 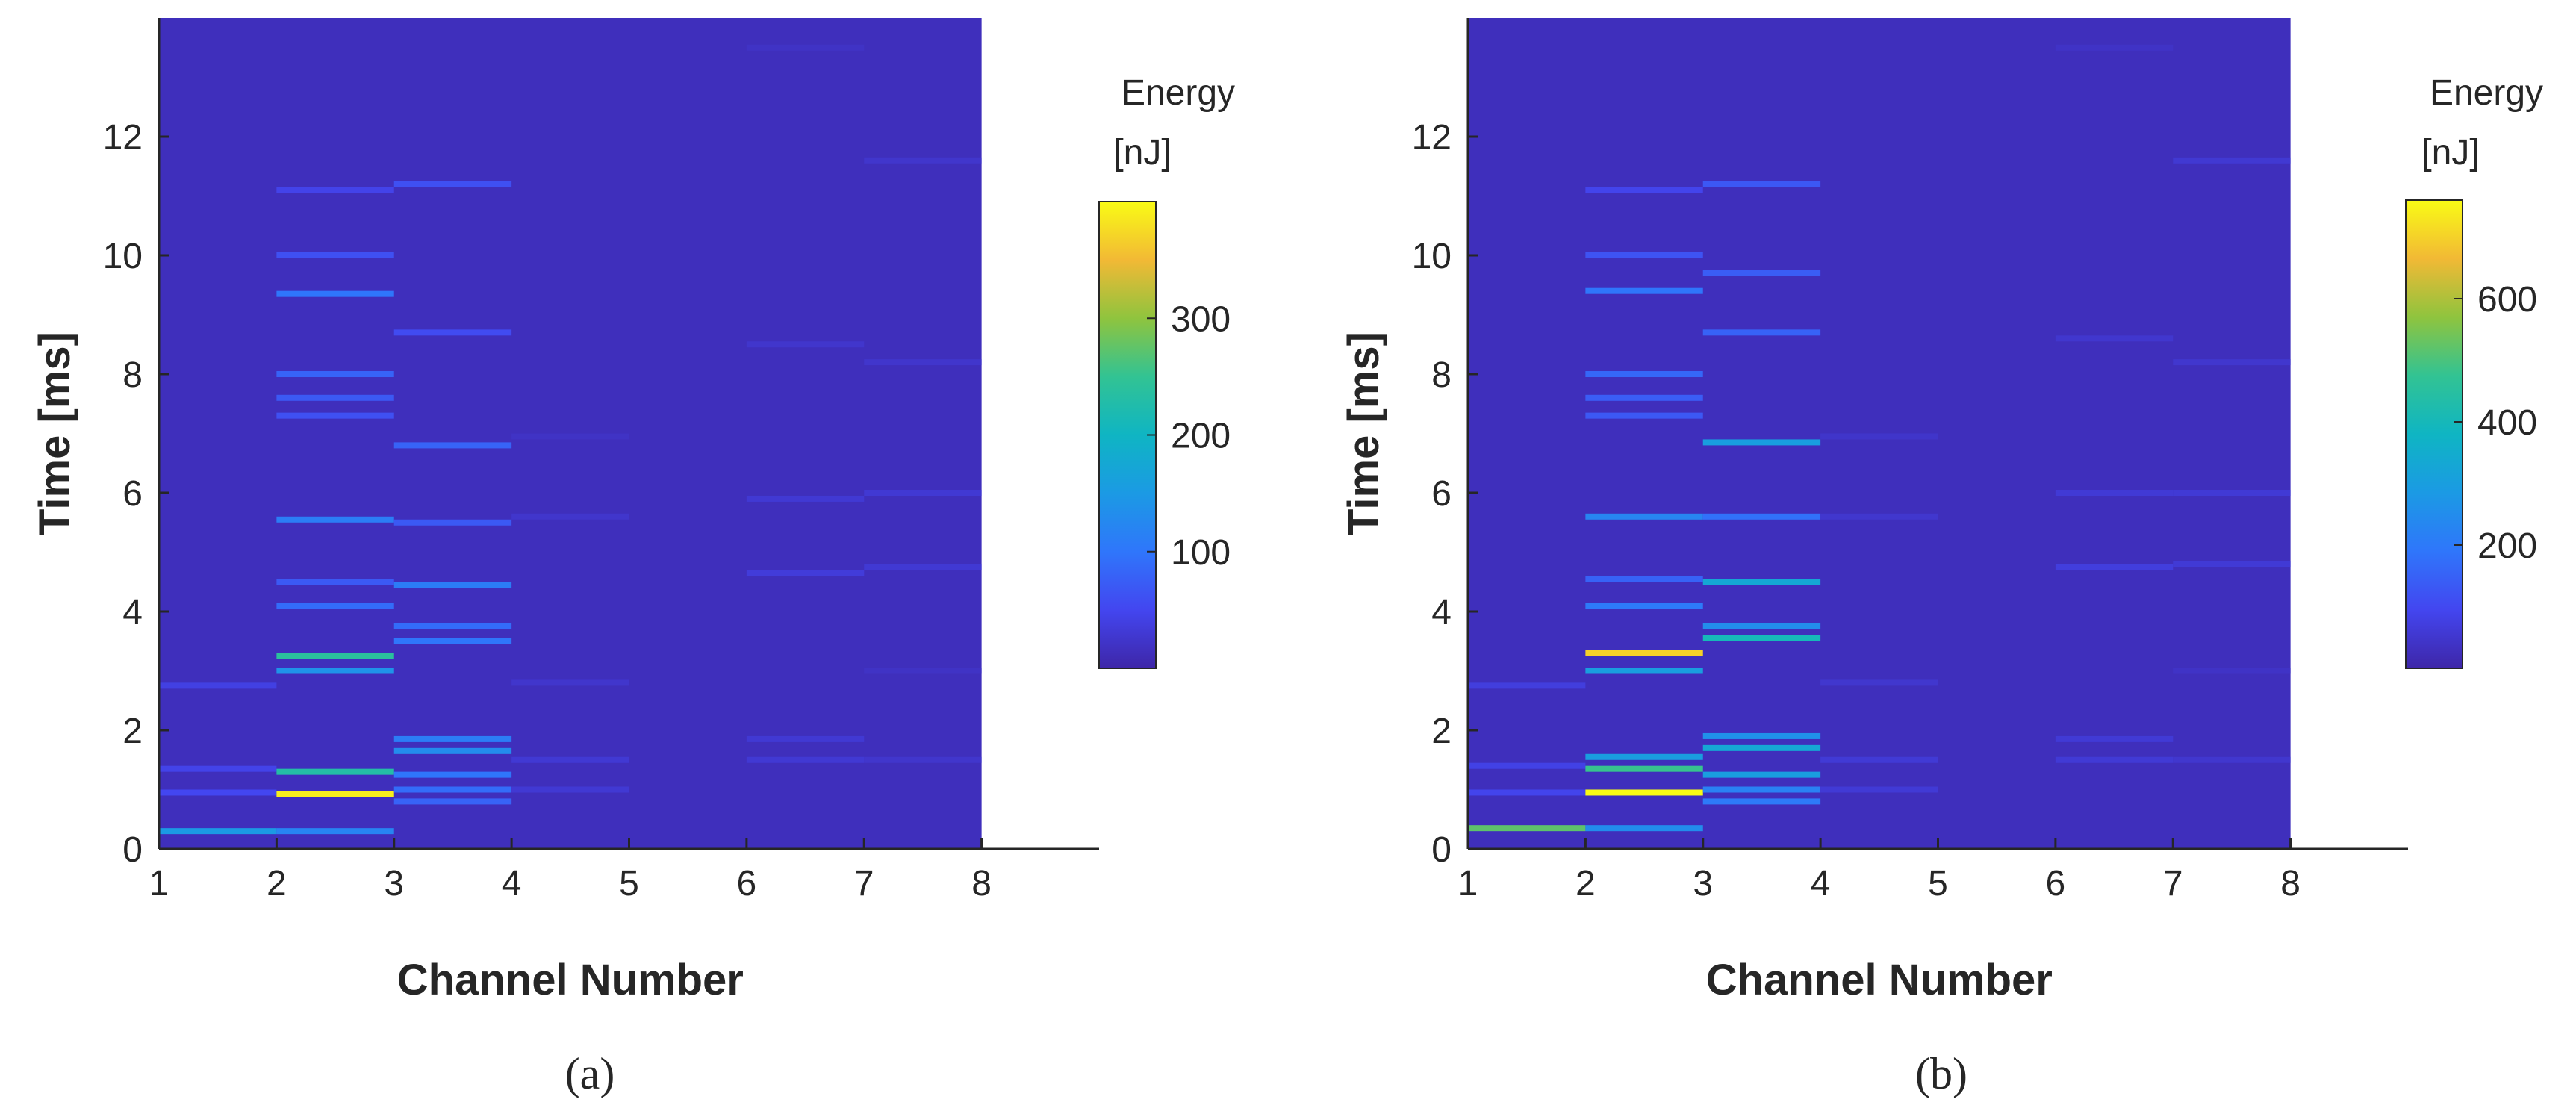 What do you see at coordinates (1432, 257) in the screenshot?
I see `y-tick-label: 10` at bounding box center [1432, 257].